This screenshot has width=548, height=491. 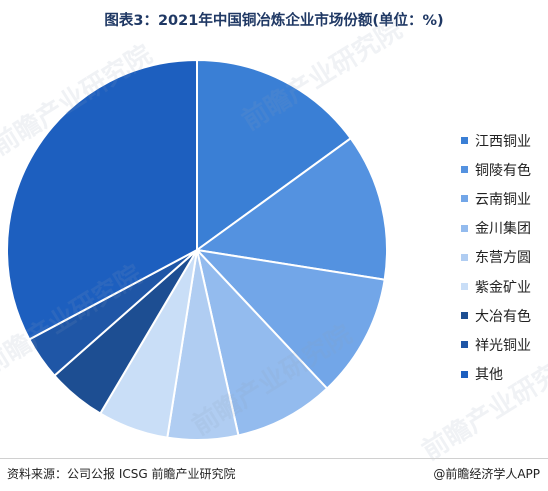 What do you see at coordinates (489, 375) in the screenshot?
I see `legend-label: 其他` at bounding box center [489, 375].